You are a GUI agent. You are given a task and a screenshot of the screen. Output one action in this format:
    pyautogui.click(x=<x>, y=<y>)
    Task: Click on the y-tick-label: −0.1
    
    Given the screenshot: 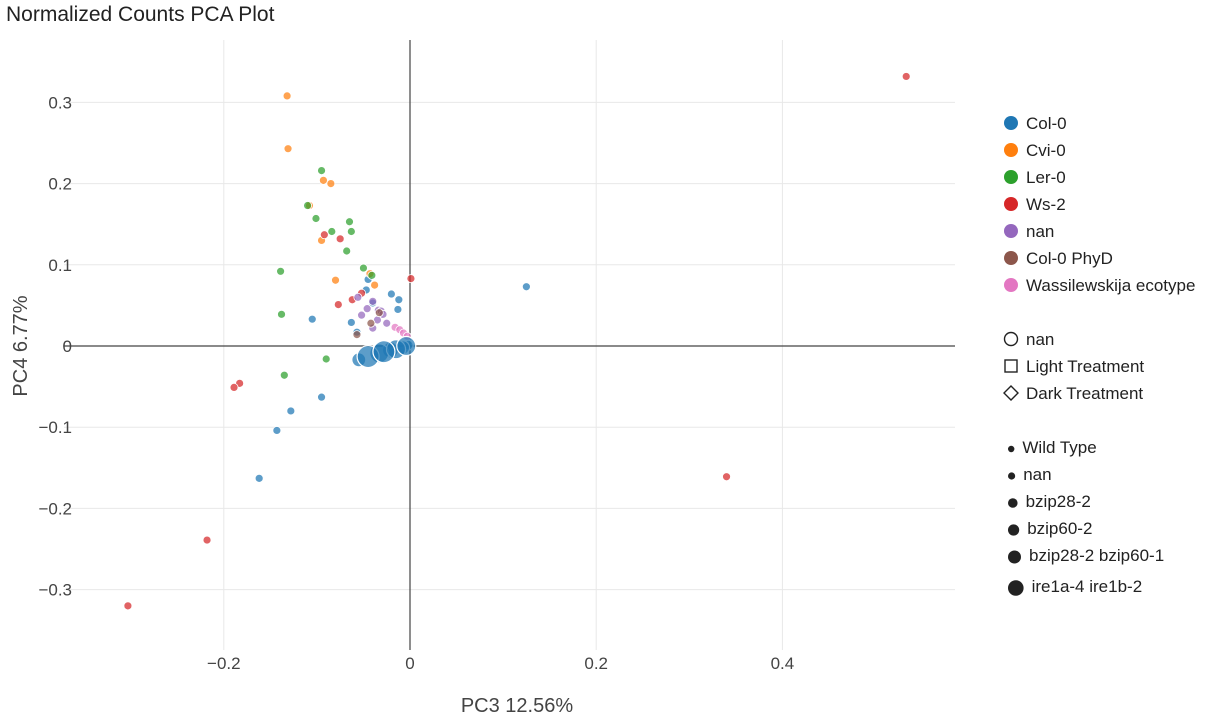 What is the action you would take?
    pyautogui.click(x=55, y=427)
    